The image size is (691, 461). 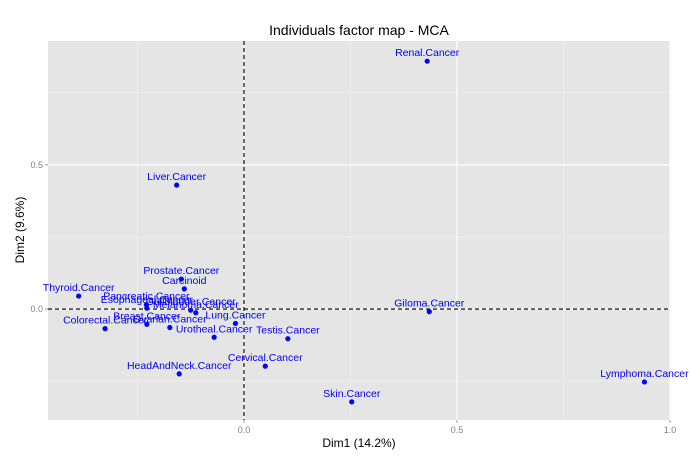 I want to click on point-label: Cervical.Cancer, so click(x=265, y=358).